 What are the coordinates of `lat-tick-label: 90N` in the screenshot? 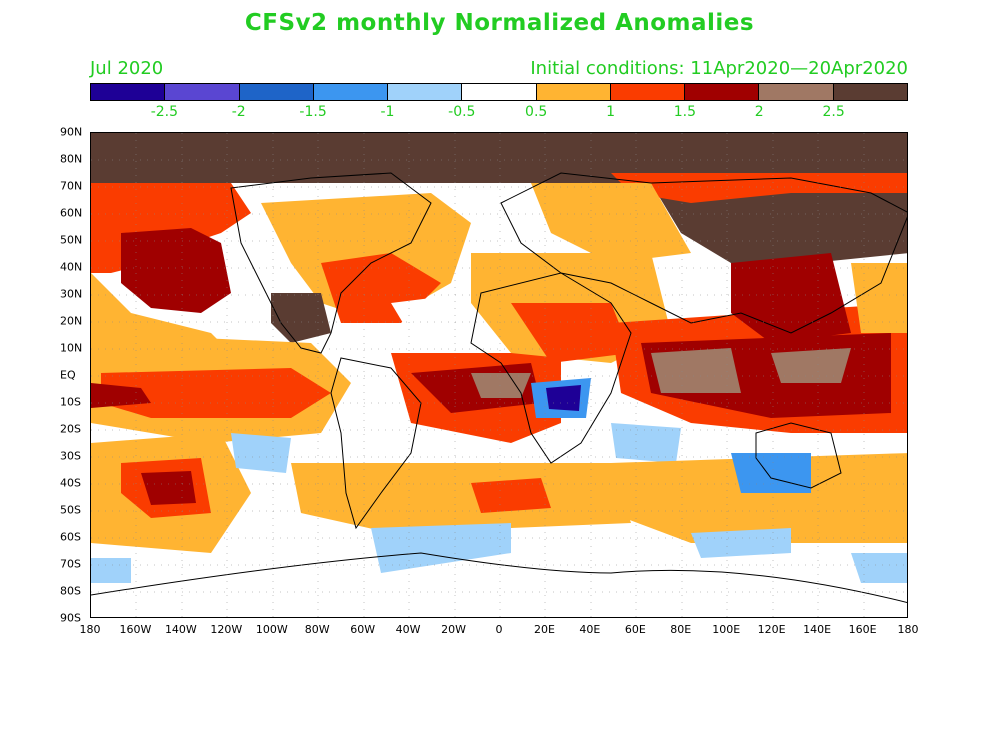 It's located at (71, 132).